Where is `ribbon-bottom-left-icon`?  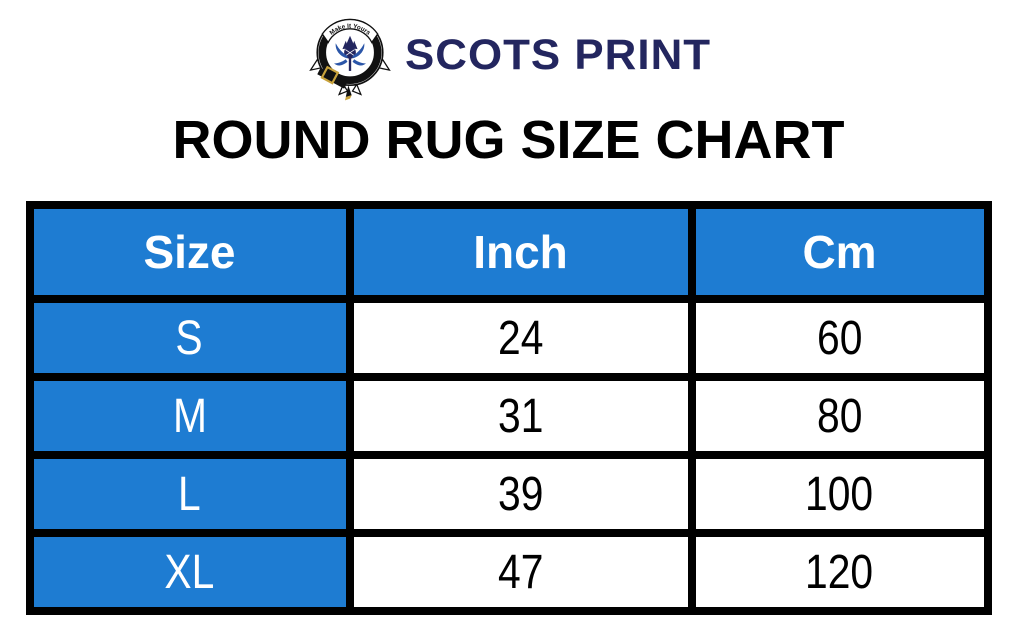 ribbon-bottom-left-icon is located at coordinates (343, 89).